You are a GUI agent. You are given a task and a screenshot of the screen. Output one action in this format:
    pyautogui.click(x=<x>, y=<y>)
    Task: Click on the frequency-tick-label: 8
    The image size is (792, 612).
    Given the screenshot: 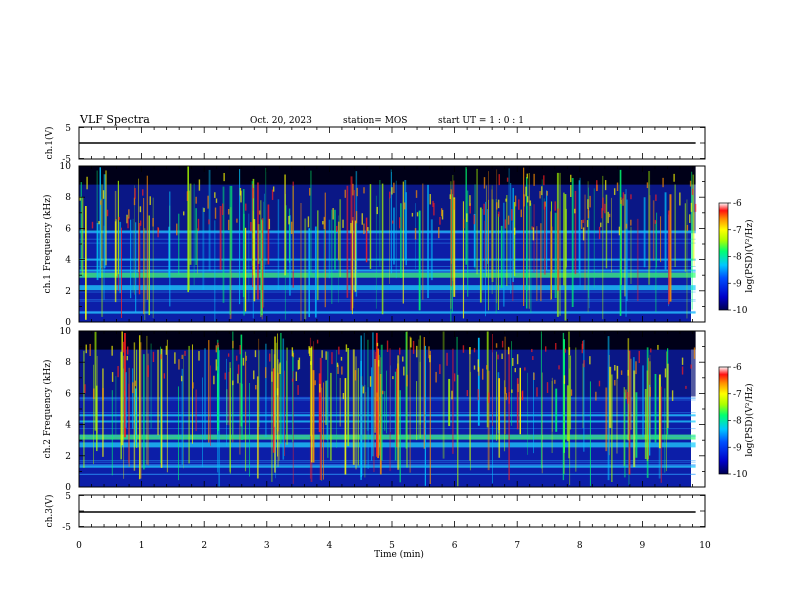 What is the action you would take?
    pyautogui.click(x=68, y=198)
    